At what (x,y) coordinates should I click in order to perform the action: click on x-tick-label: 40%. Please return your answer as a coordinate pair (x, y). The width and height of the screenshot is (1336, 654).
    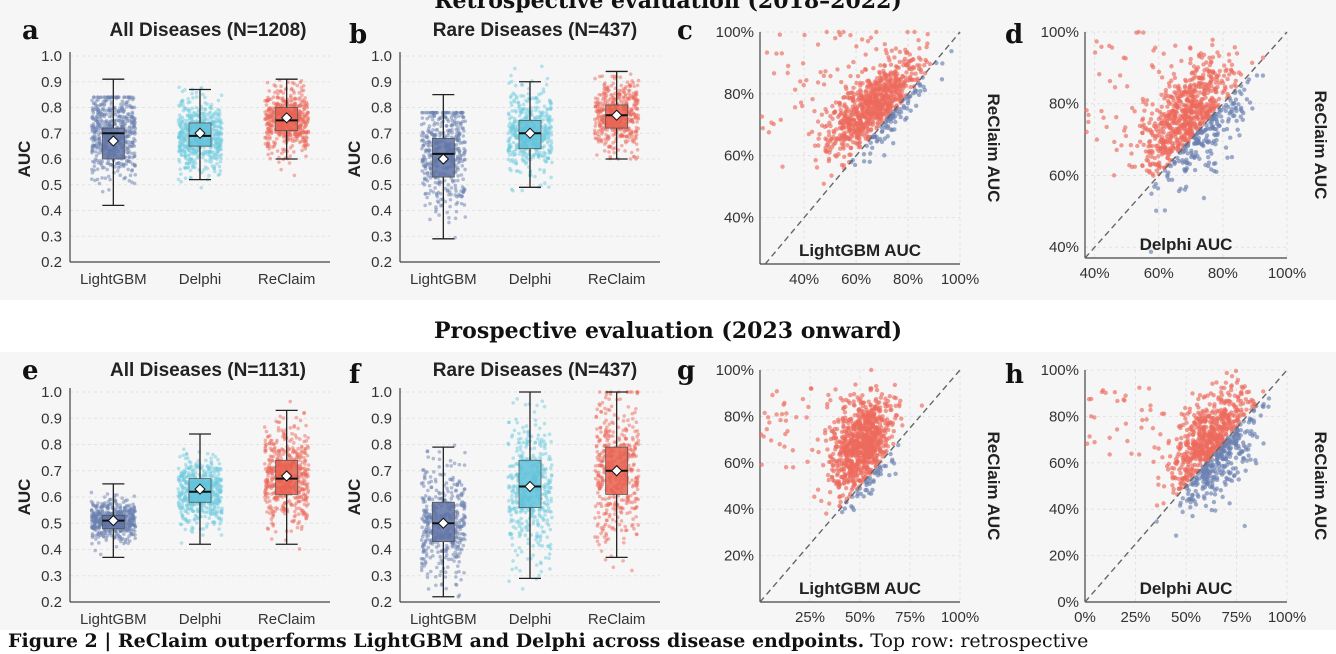
    Looking at the image, I should click on (804, 279).